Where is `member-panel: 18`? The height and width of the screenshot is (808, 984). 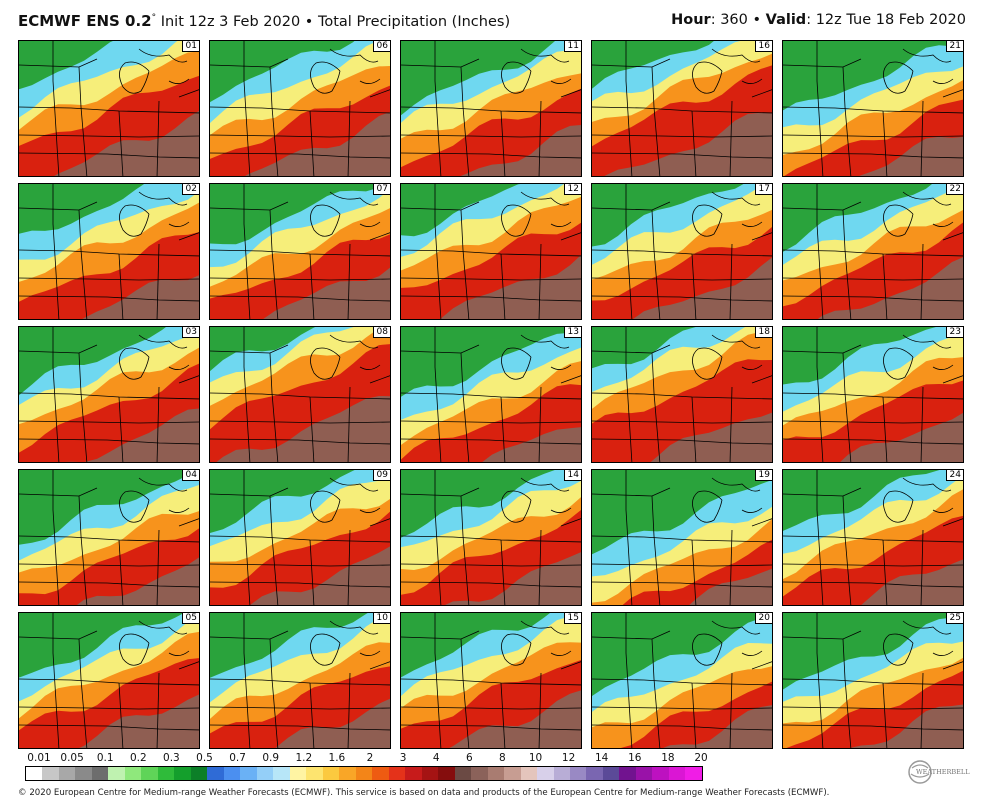
member-panel: 18 is located at coordinates (682, 394).